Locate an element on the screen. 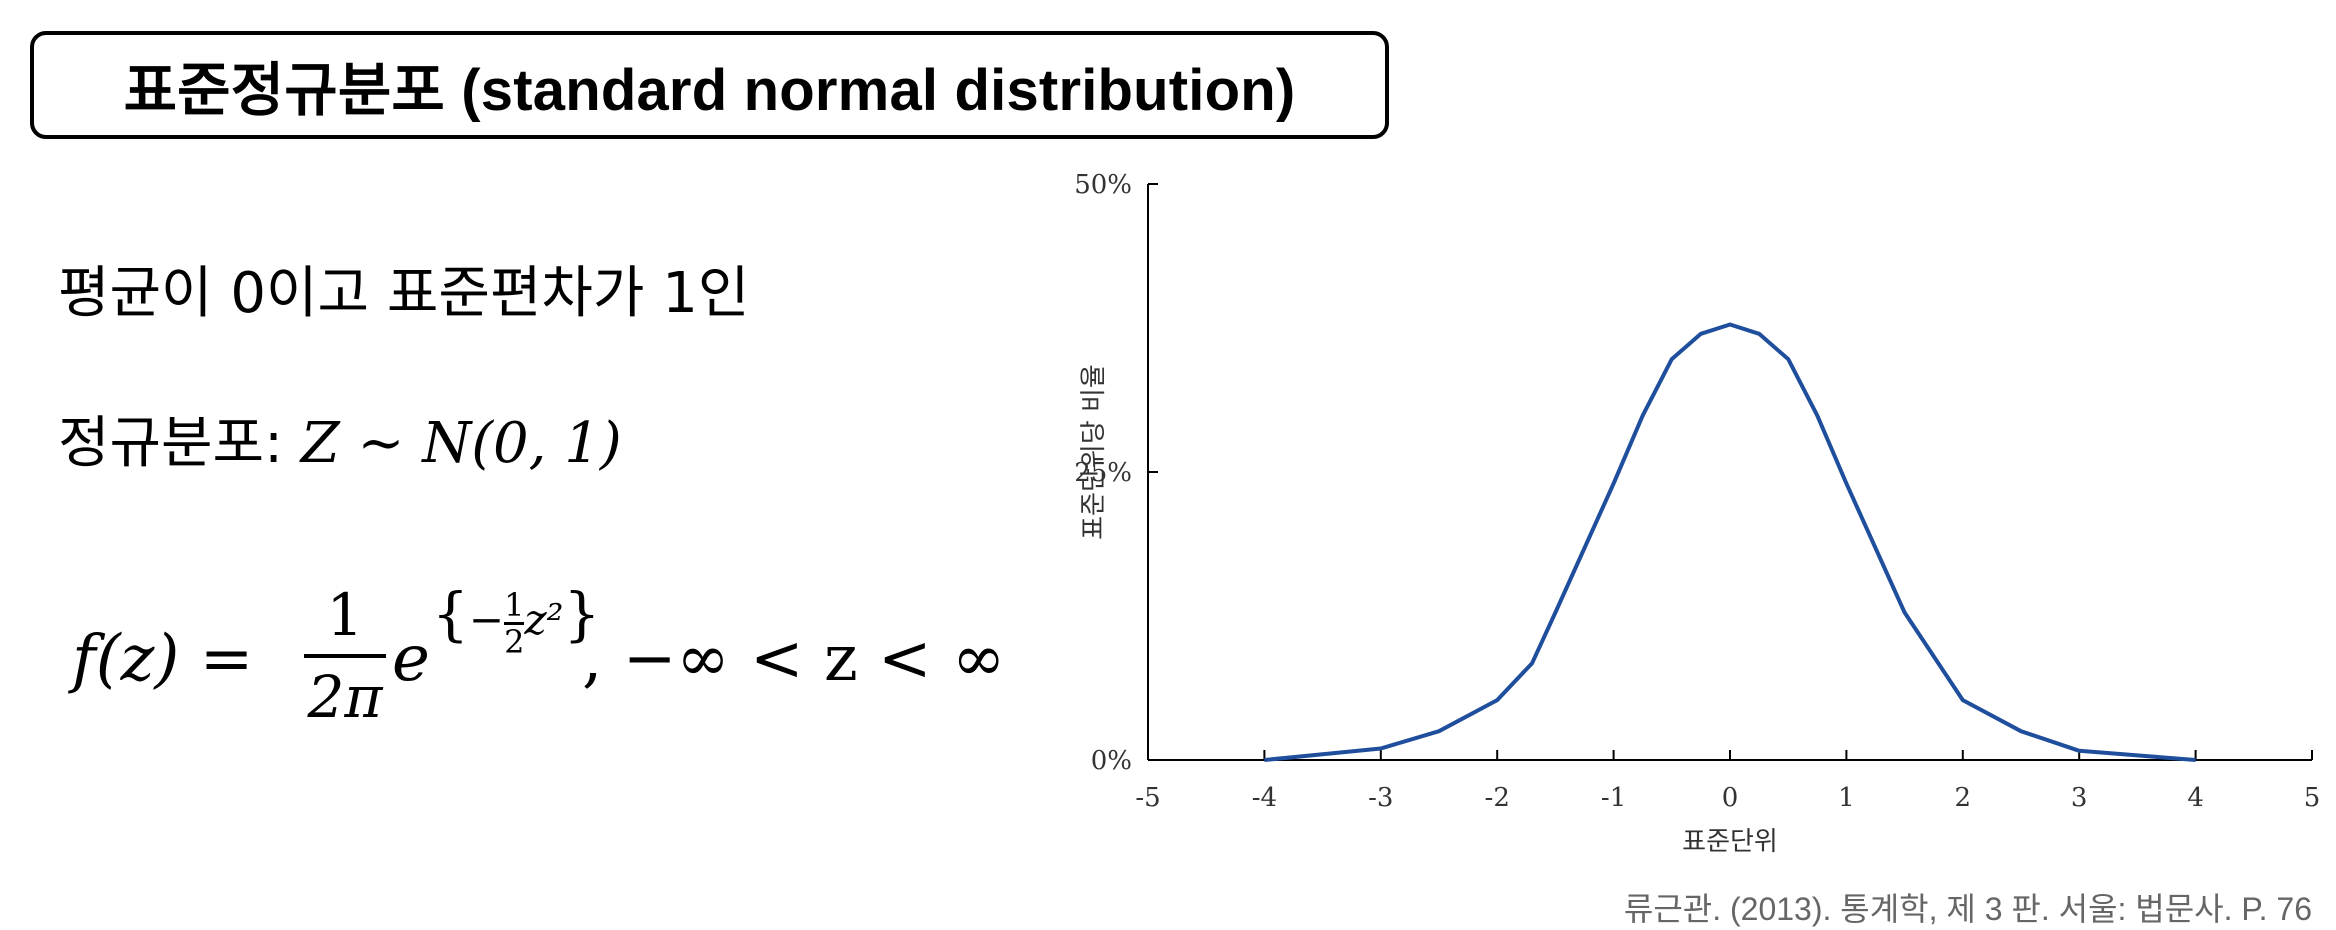  x-tick-label: 0 is located at coordinates (1730, 798).